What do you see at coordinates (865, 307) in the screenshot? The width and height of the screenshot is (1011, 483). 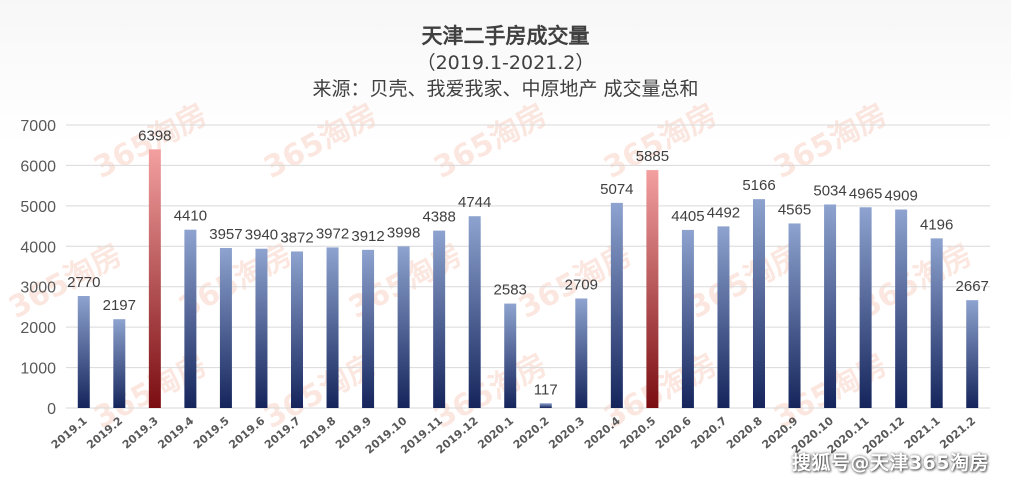 I see `bar-2020.11` at bounding box center [865, 307].